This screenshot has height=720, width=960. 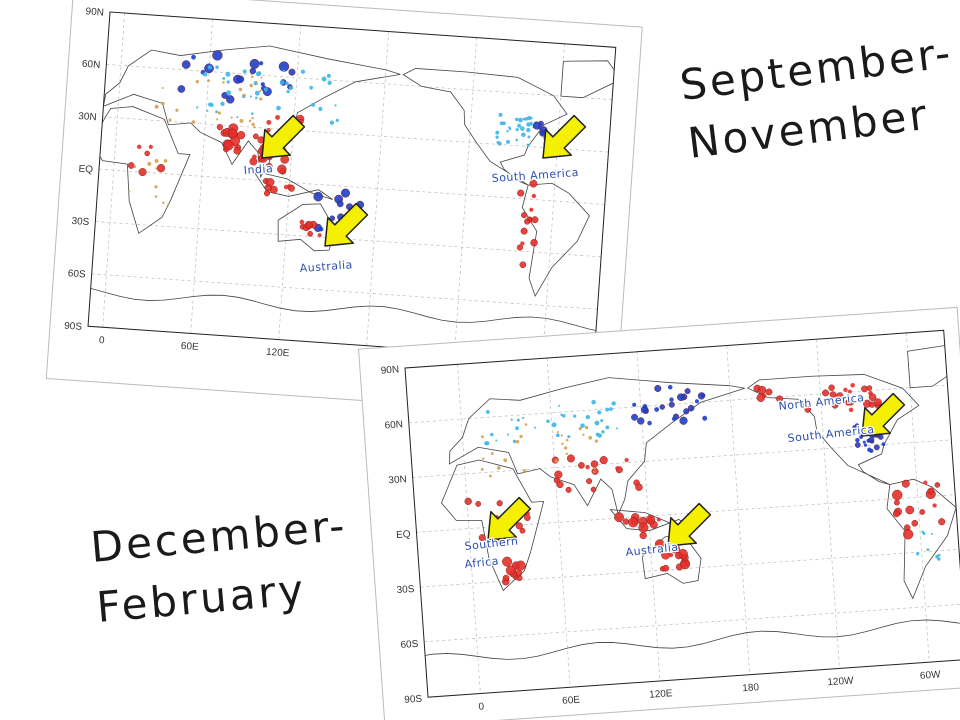 What do you see at coordinates (258, 169) in the screenshot?
I see `region-label: India` at bounding box center [258, 169].